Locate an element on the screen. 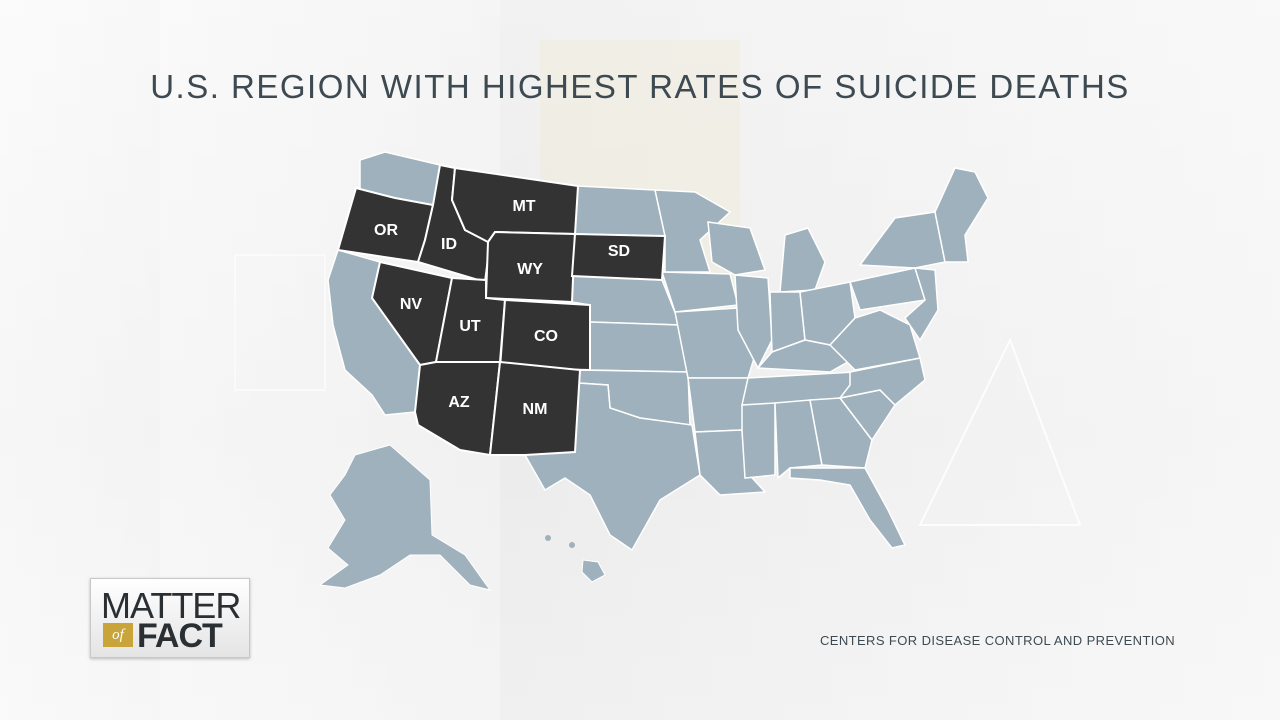  state-label-ut: UT is located at coordinates (470, 326).